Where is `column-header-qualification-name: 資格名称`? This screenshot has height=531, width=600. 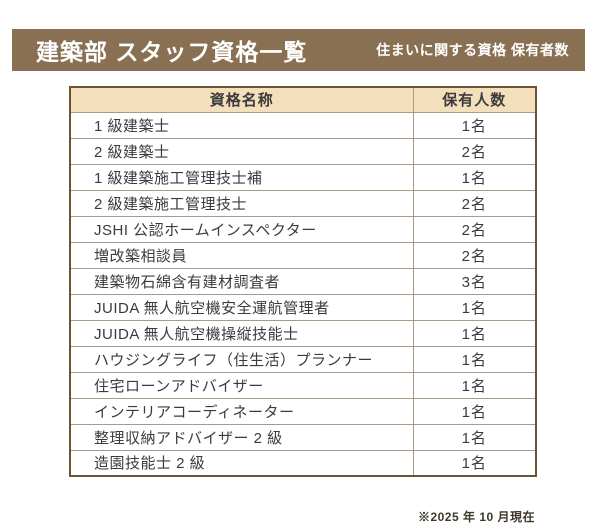 column-header-qualification-name: 資格名称 is located at coordinates (241, 99).